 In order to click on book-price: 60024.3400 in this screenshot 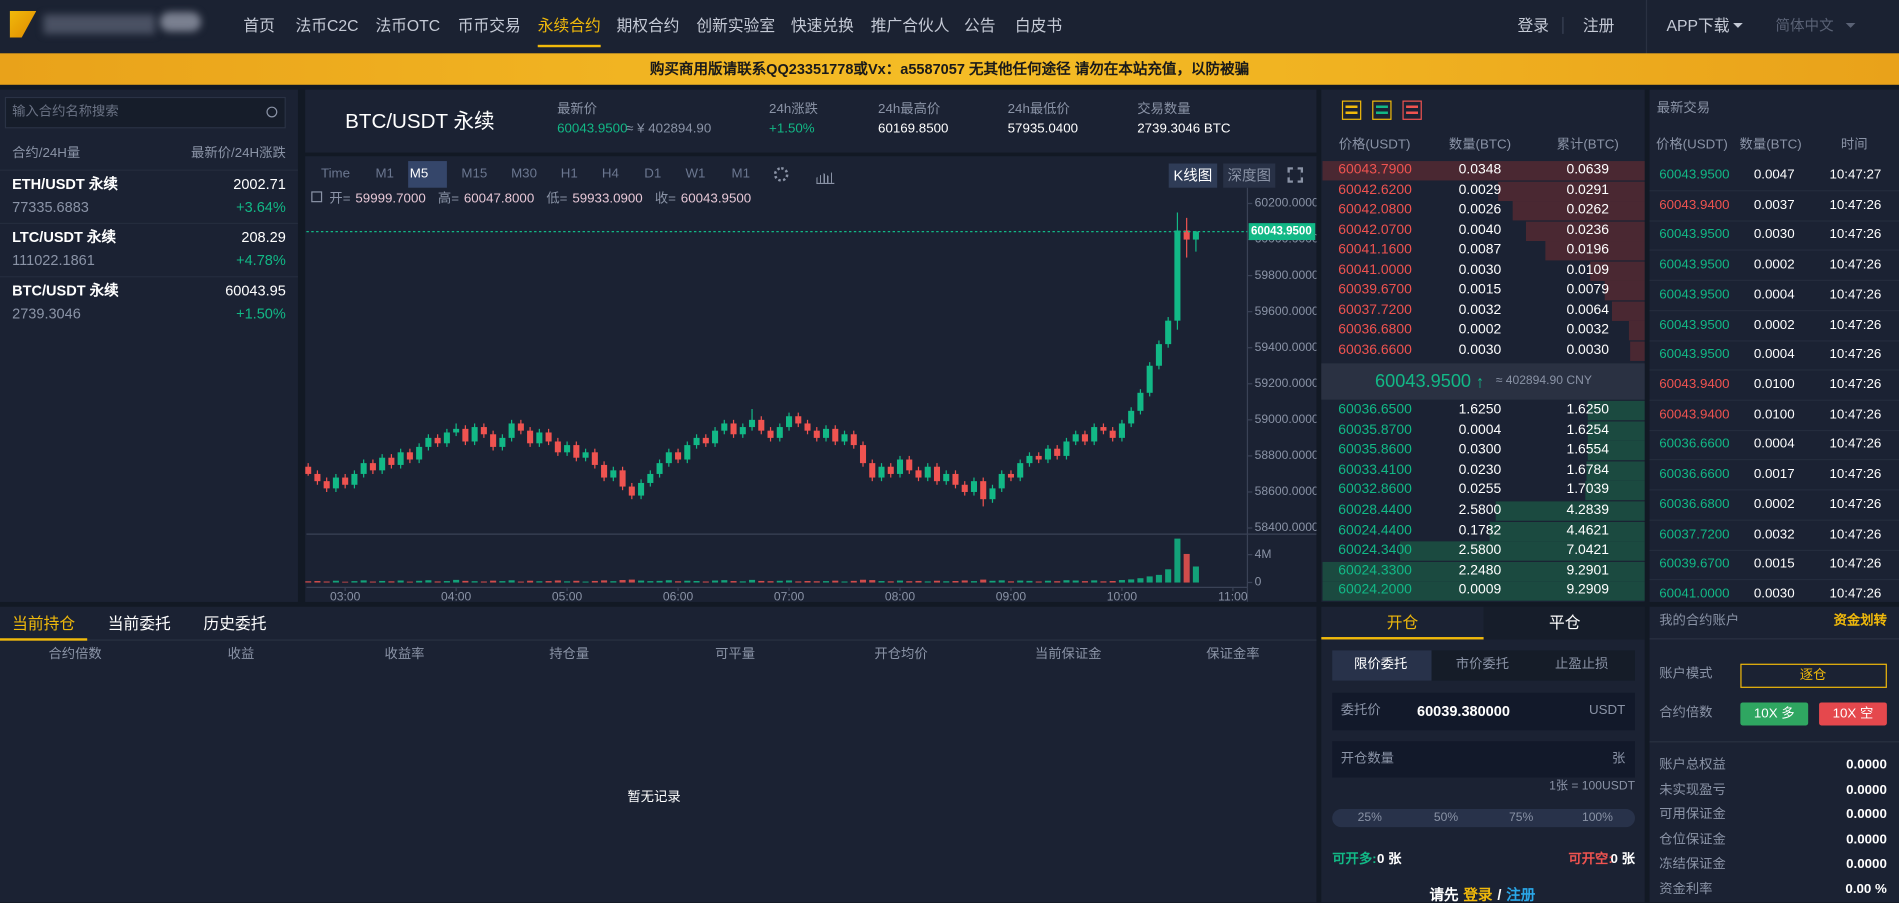, I will do `click(1375, 550)`.